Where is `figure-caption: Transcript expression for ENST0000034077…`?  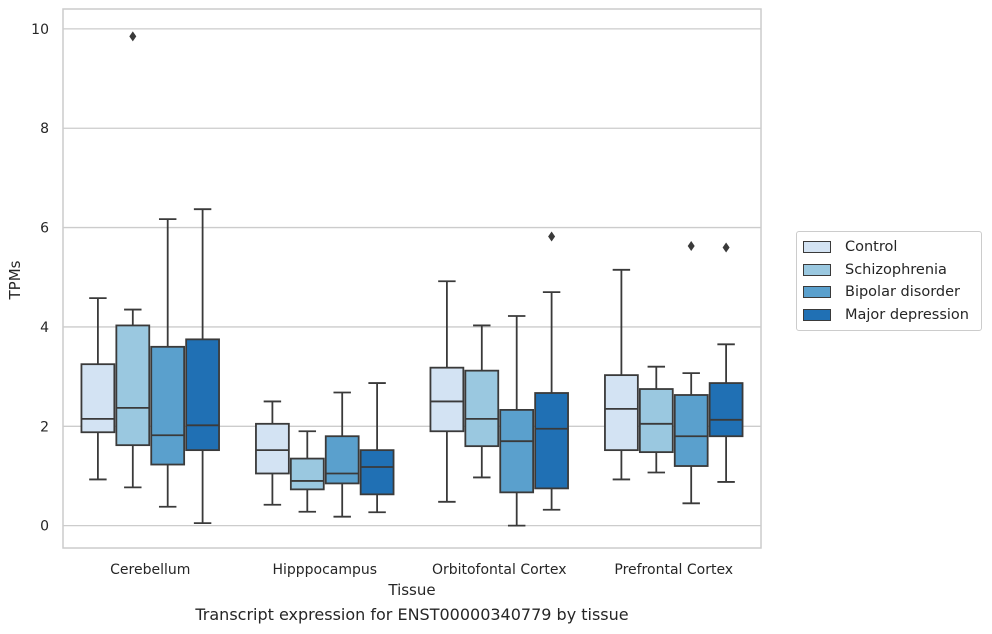
figure-caption: Transcript expression for ENST0000034077… is located at coordinates (412, 614).